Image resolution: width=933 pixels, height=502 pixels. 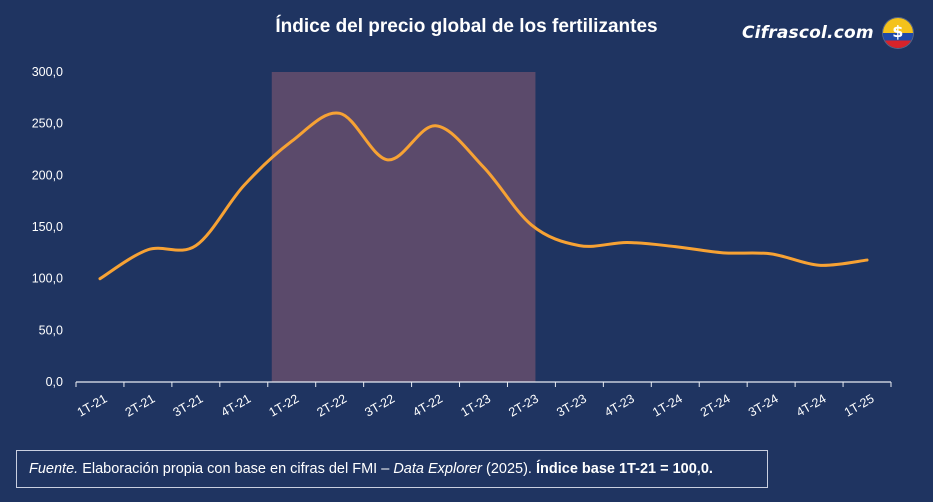 I want to click on y-tick-label: 100,0, so click(x=47, y=279).